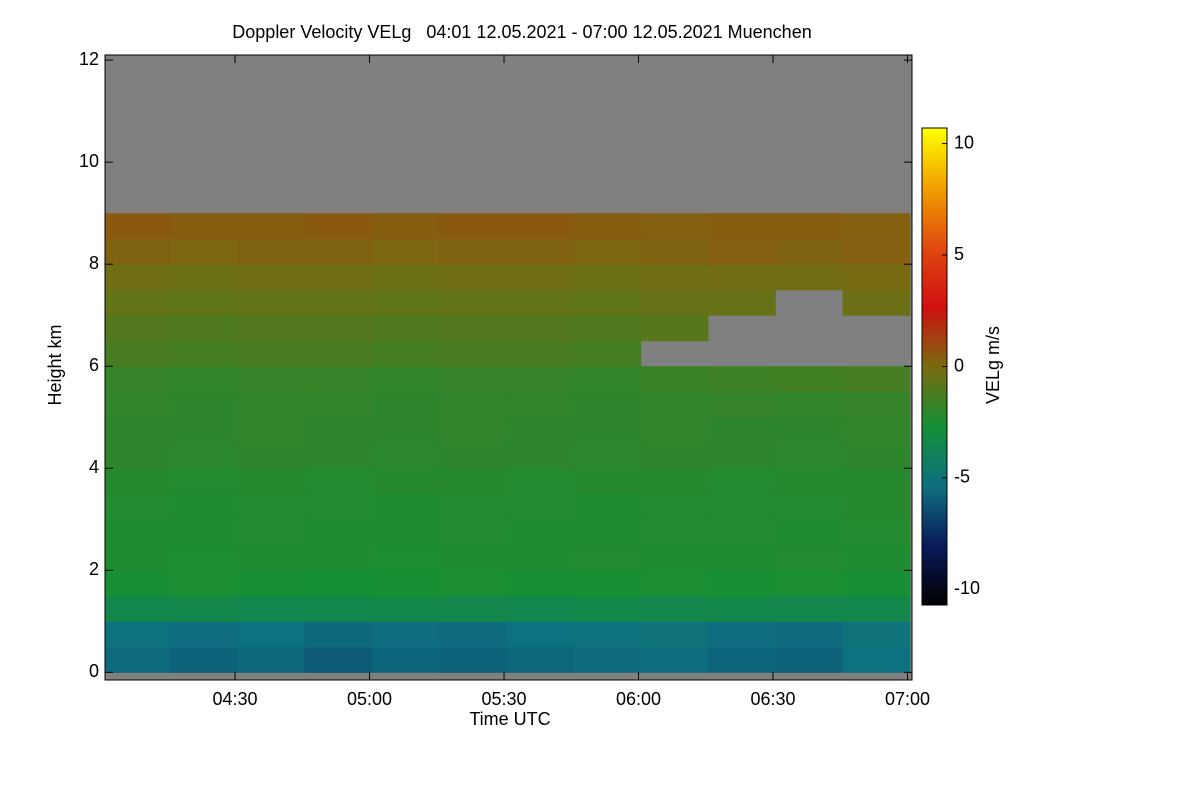  Describe the element at coordinates (993, 365) in the screenshot. I see `colorbar-label: VELg m/s` at that location.